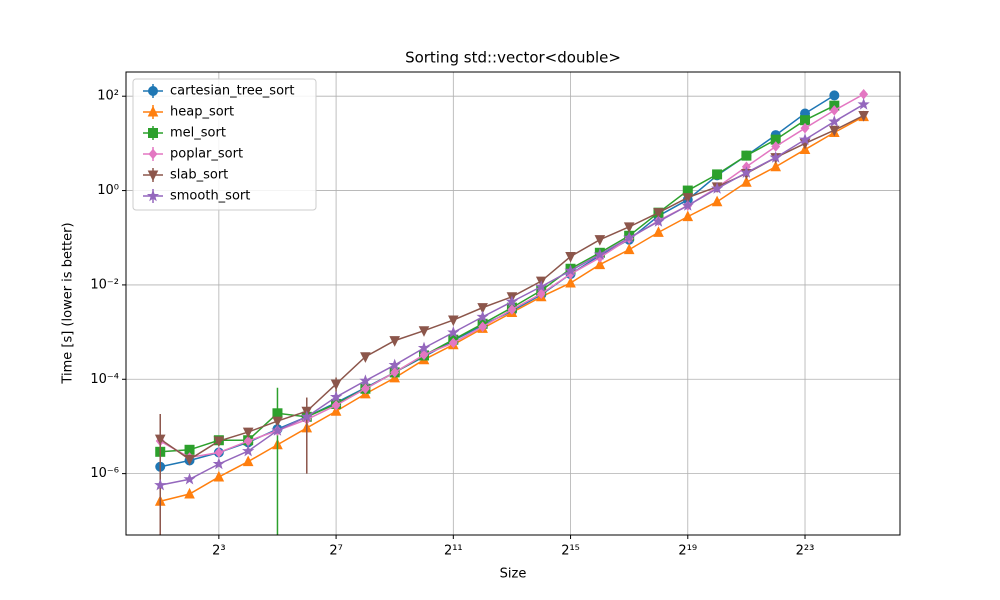 This screenshot has width=1000, height=600. What do you see at coordinates (108, 96) in the screenshot?
I see `y-tick-label: 10²` at bounding box center [108, 96].